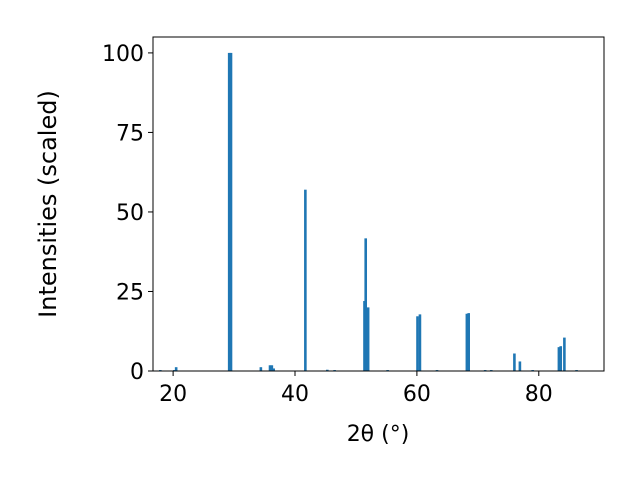  I want to click on y-tick-label: 100, so click(123, 54).